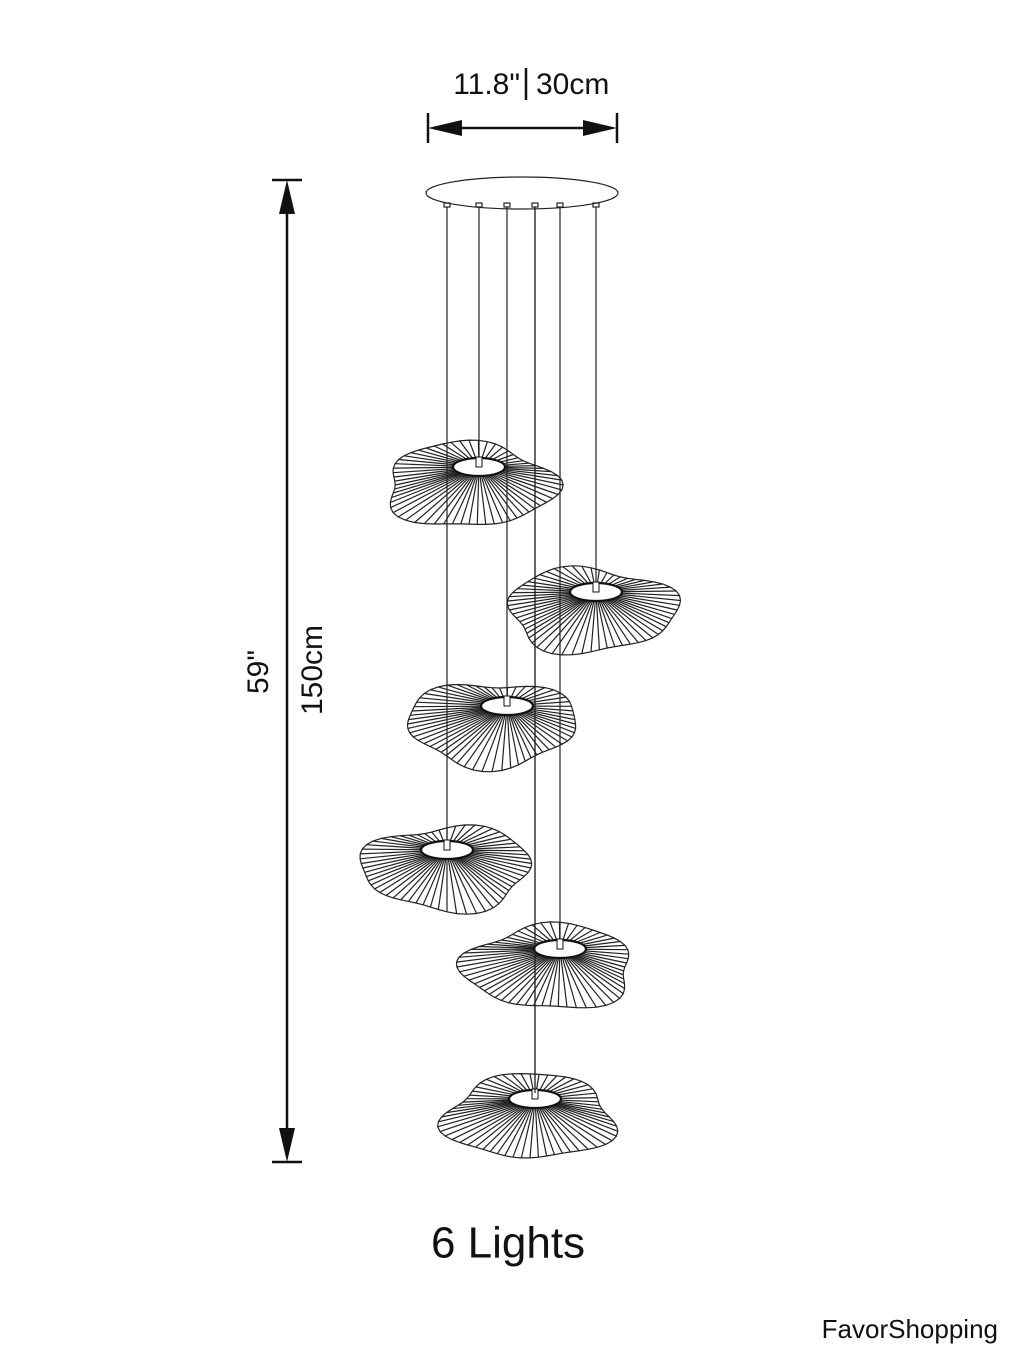 The image size is (1024, 1365). I want to click on width-inches: 11.8", so click(486, 84).